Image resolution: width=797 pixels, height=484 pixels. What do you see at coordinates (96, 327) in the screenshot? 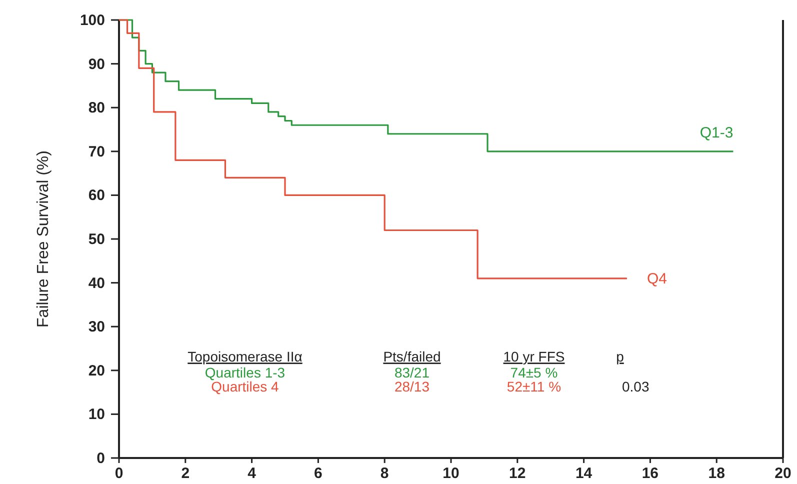
I see `y-tick-label: 30` at bounding box center [96, 327].